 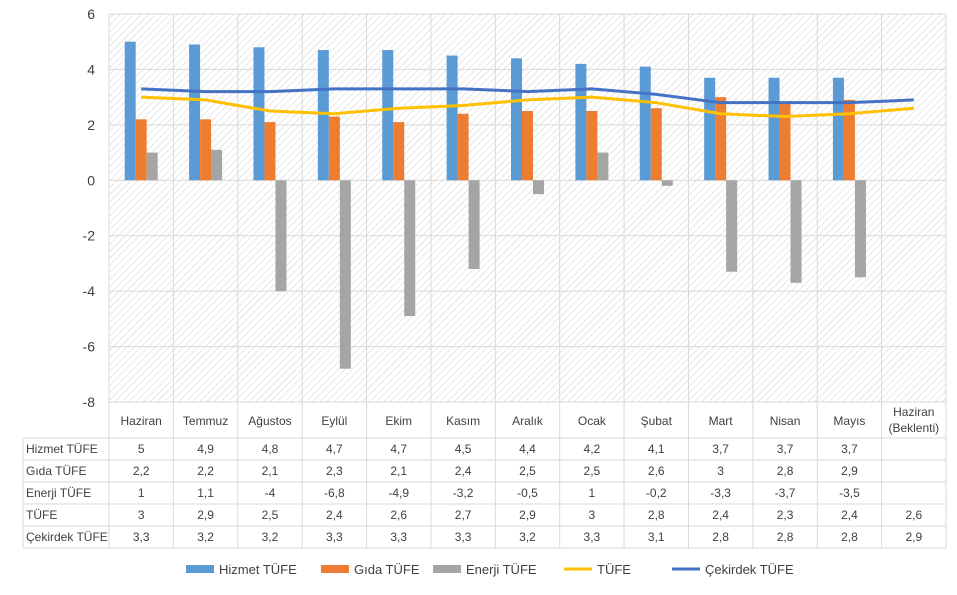 What do you see at coordinates (463, 449) in the screenshot?
I see `table-cell: 4,5` at bounding box center [463, 449].